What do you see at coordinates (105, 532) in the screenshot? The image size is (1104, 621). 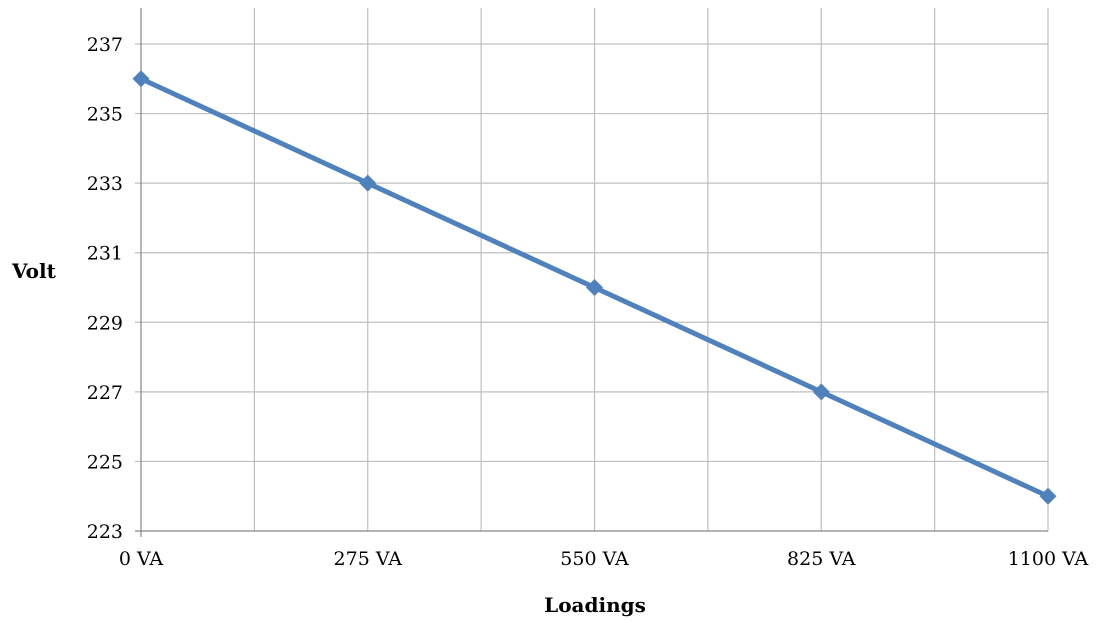 I see `y-tick-label: 223` at bounding box center [105, 532].